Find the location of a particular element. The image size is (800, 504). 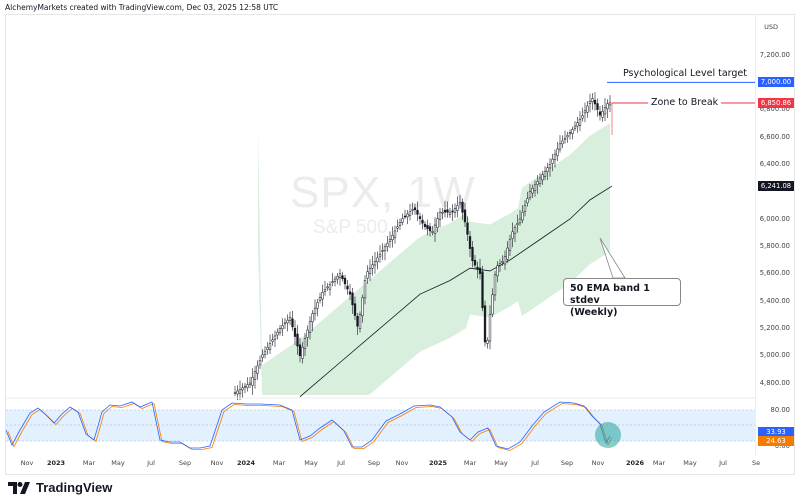

price-tag: 33.93 is located at coordinates (776, 432).